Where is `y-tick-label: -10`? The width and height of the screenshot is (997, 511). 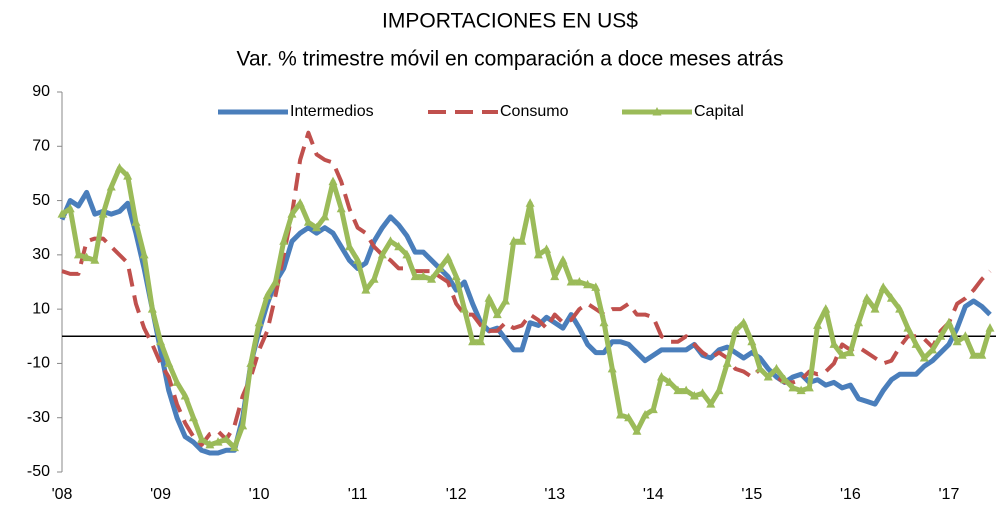 y-tick-label: -10 is located at coordinates (38, 363).